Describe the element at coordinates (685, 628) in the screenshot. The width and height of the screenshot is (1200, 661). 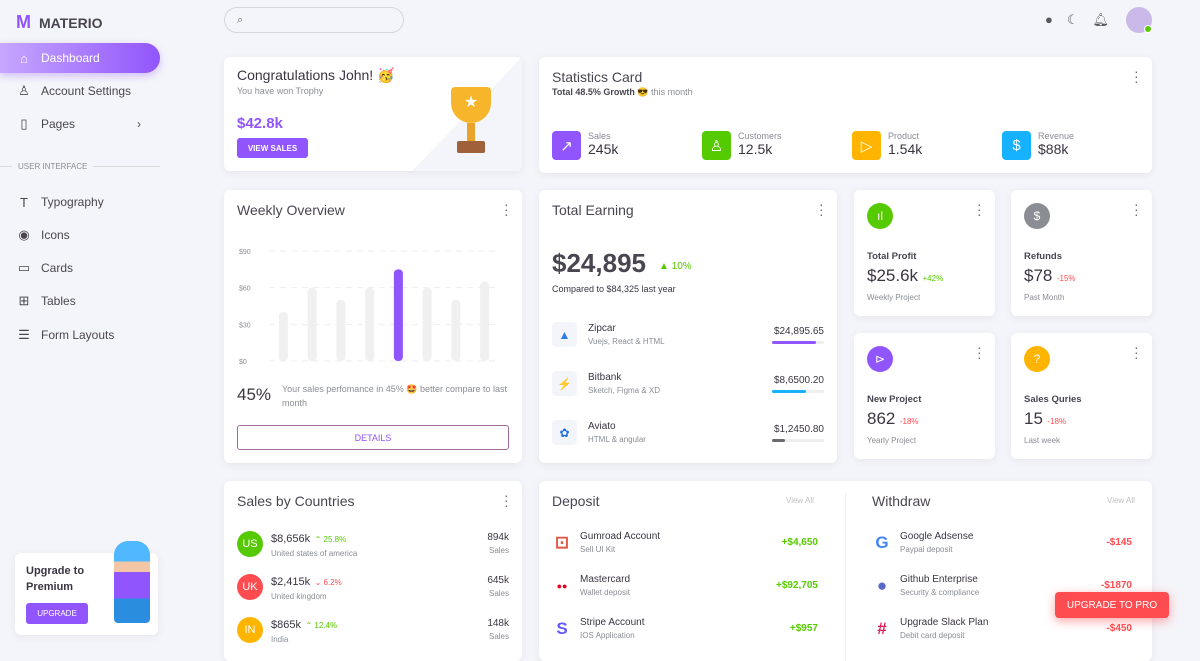
I see `deposit-item: S Stripe Account IOS Application +$957` at that location.